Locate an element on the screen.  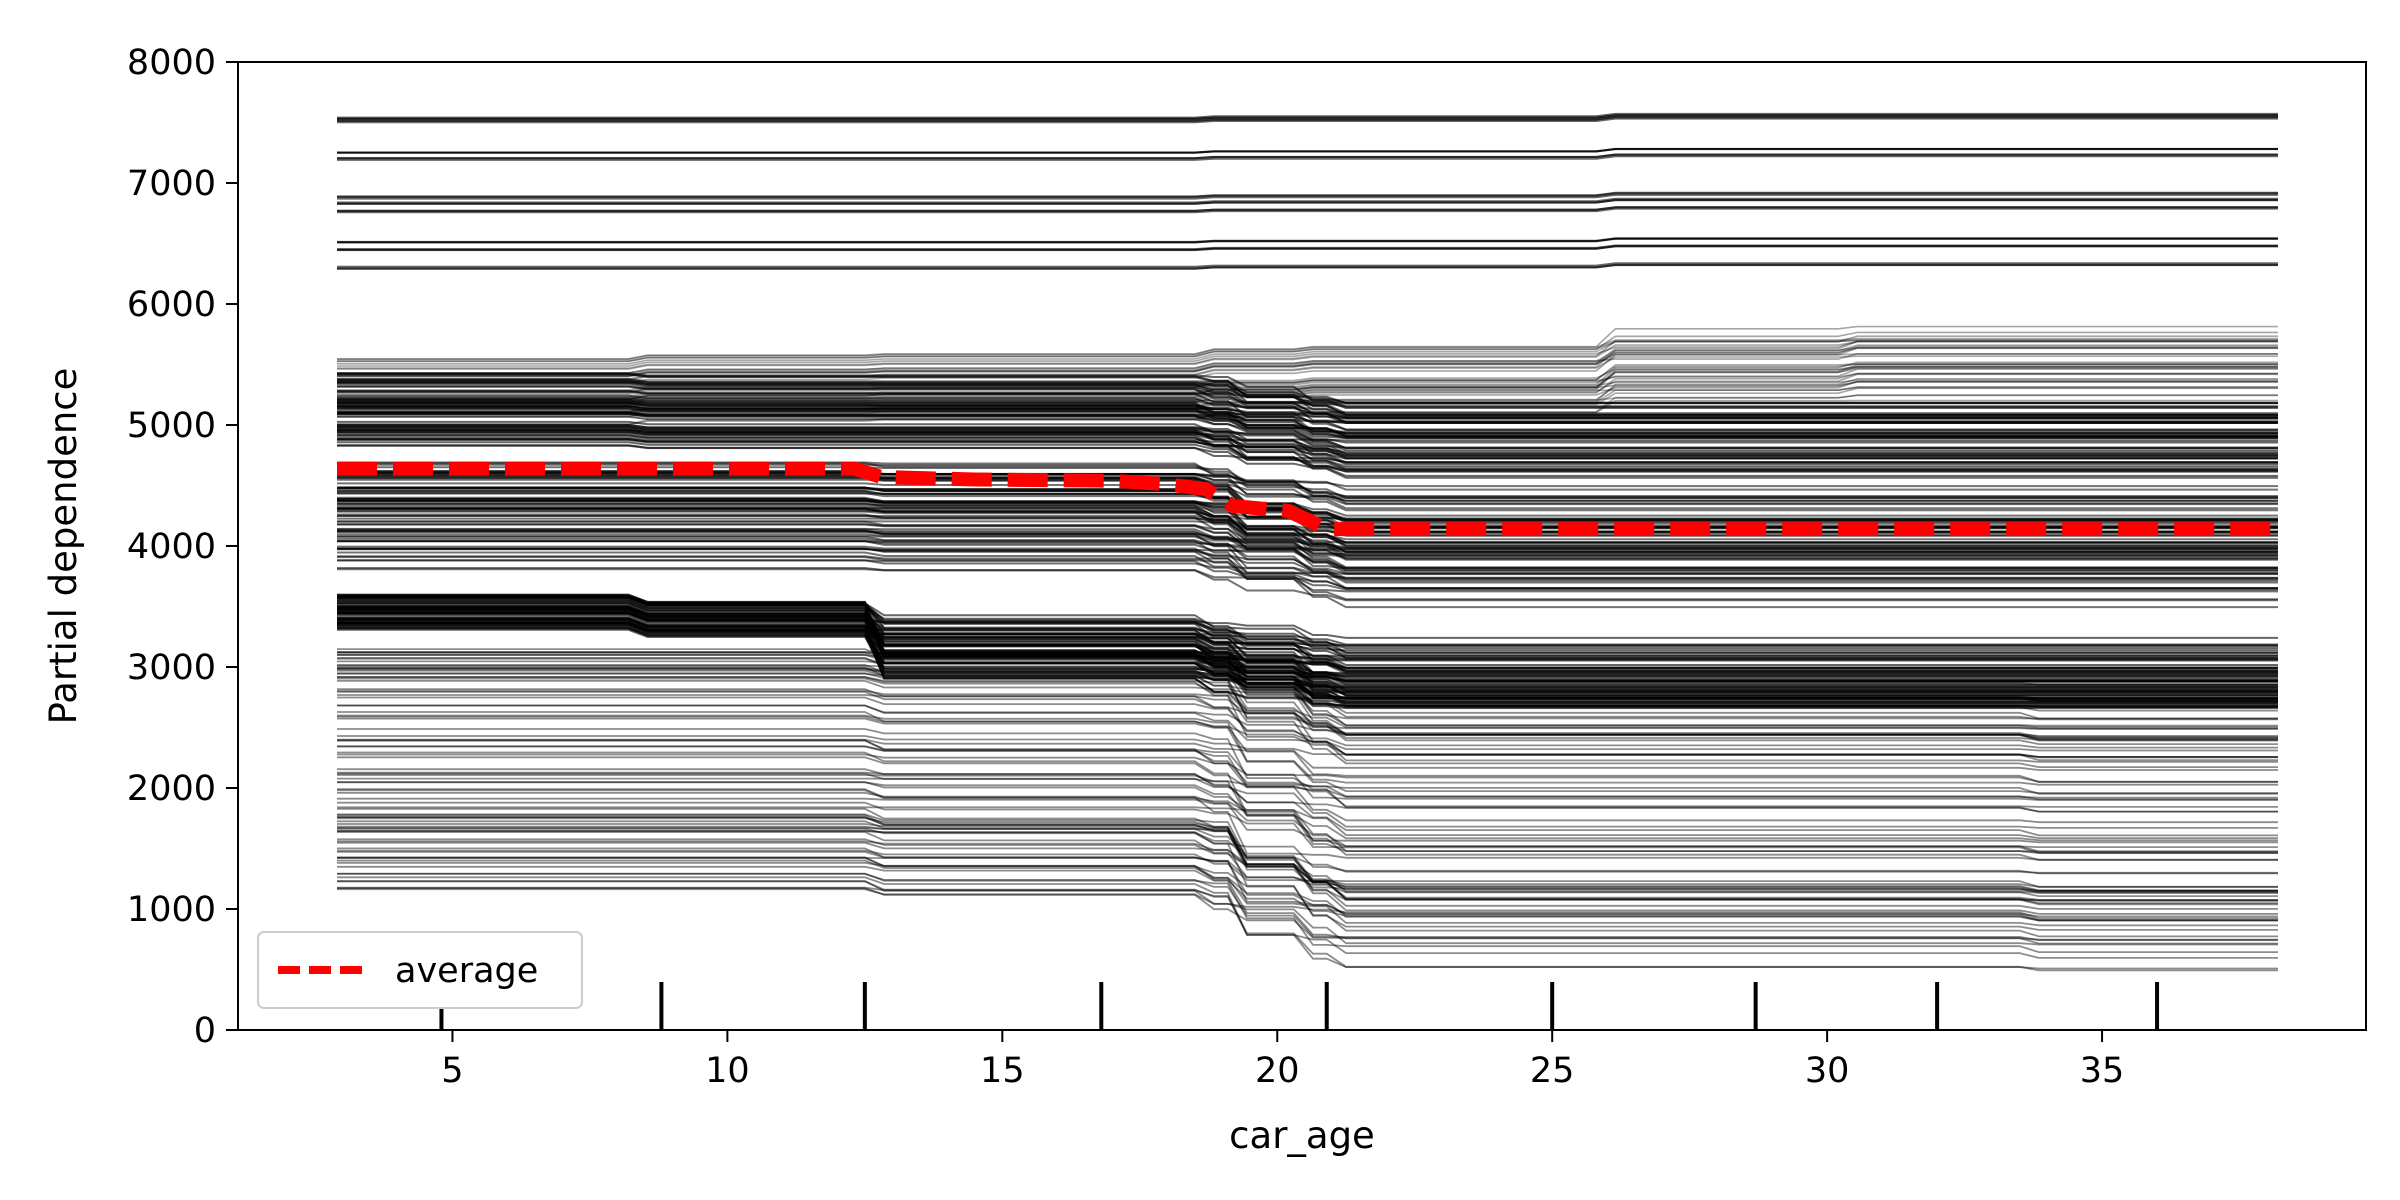
x-tick-label: 30 is located at coordinates (1827, 1071).